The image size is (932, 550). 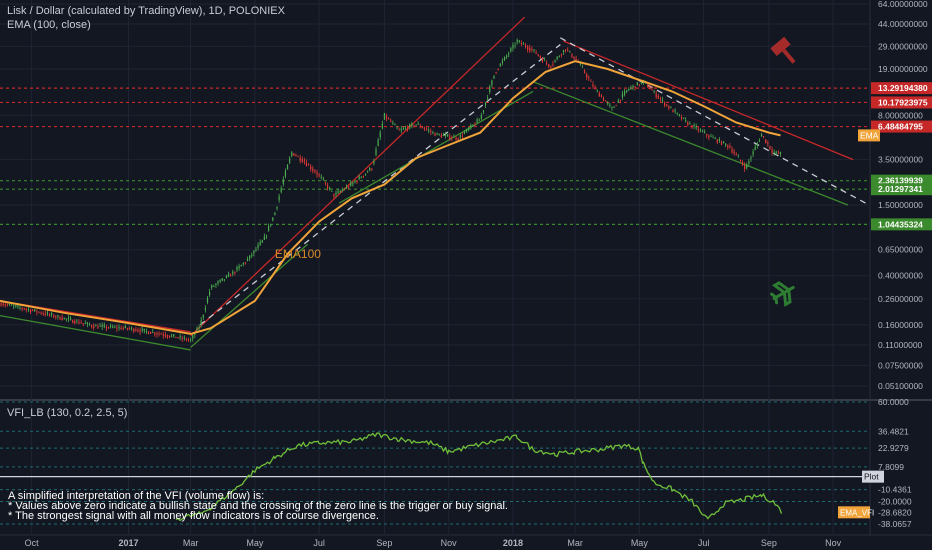 What do you see at coordinates (785, 52) in the screenshot?
I see `gavel-icon` at bounding box center [785, 52].